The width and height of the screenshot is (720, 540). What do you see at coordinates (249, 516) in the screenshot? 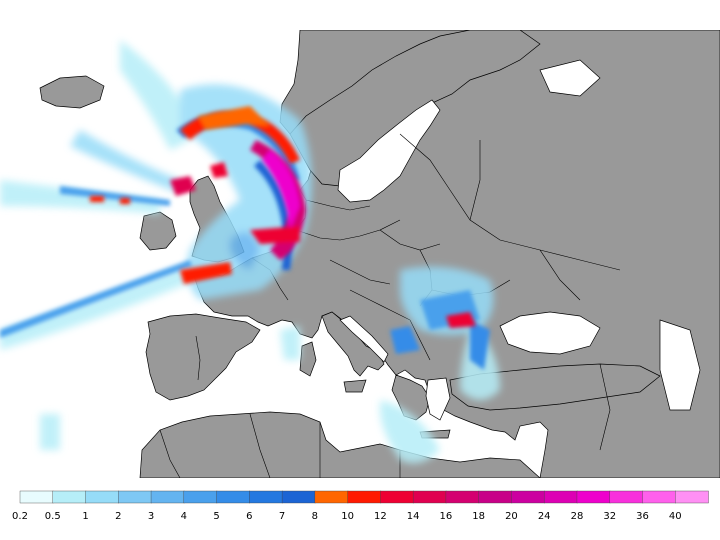
I see `legend-tick-label: 6` at bounding box center [249, 516].